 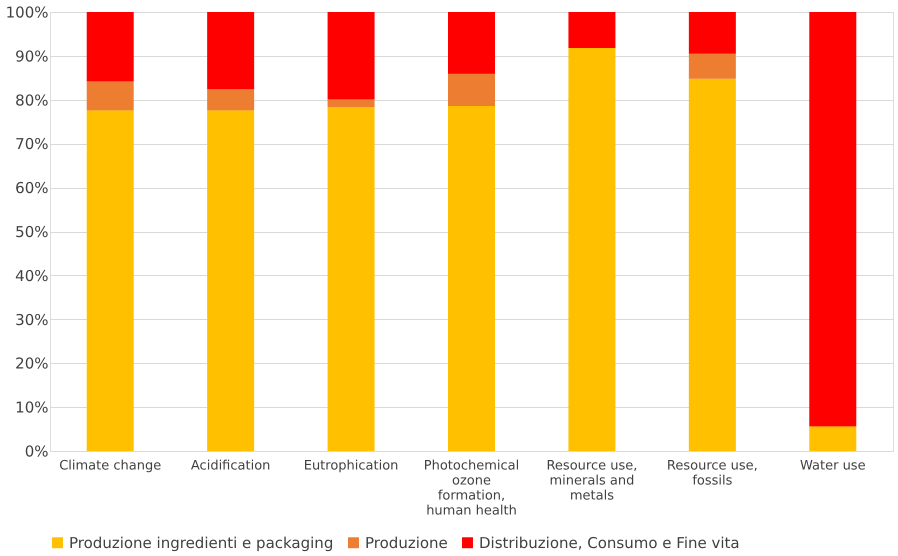 What do you see at coordinates (592, 481) in the screenshot?
I see `x-tick-label: Resource use, minerals and metals` at bounding box center [592, 481].